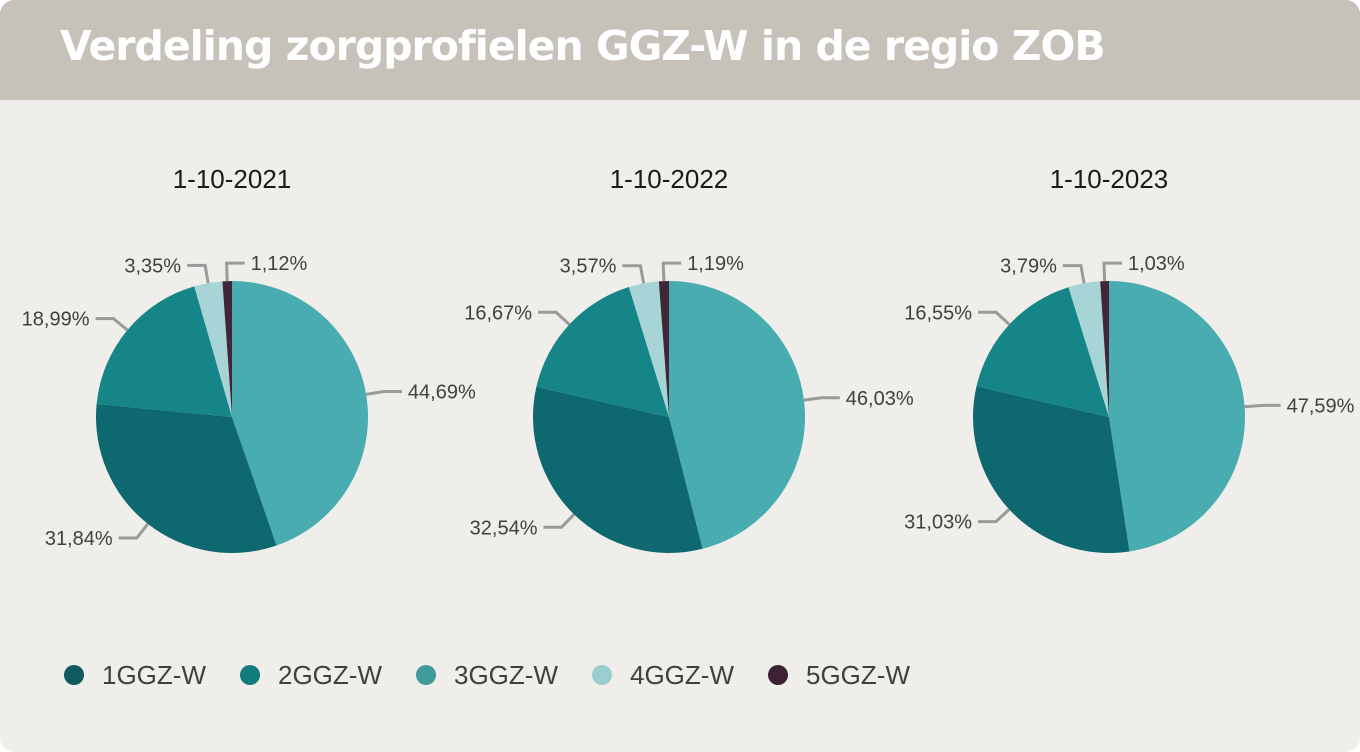  Describe the element at coordinates (858, 674) in the screenshot. I see `legend-label: 5GGZ-W` at that location.